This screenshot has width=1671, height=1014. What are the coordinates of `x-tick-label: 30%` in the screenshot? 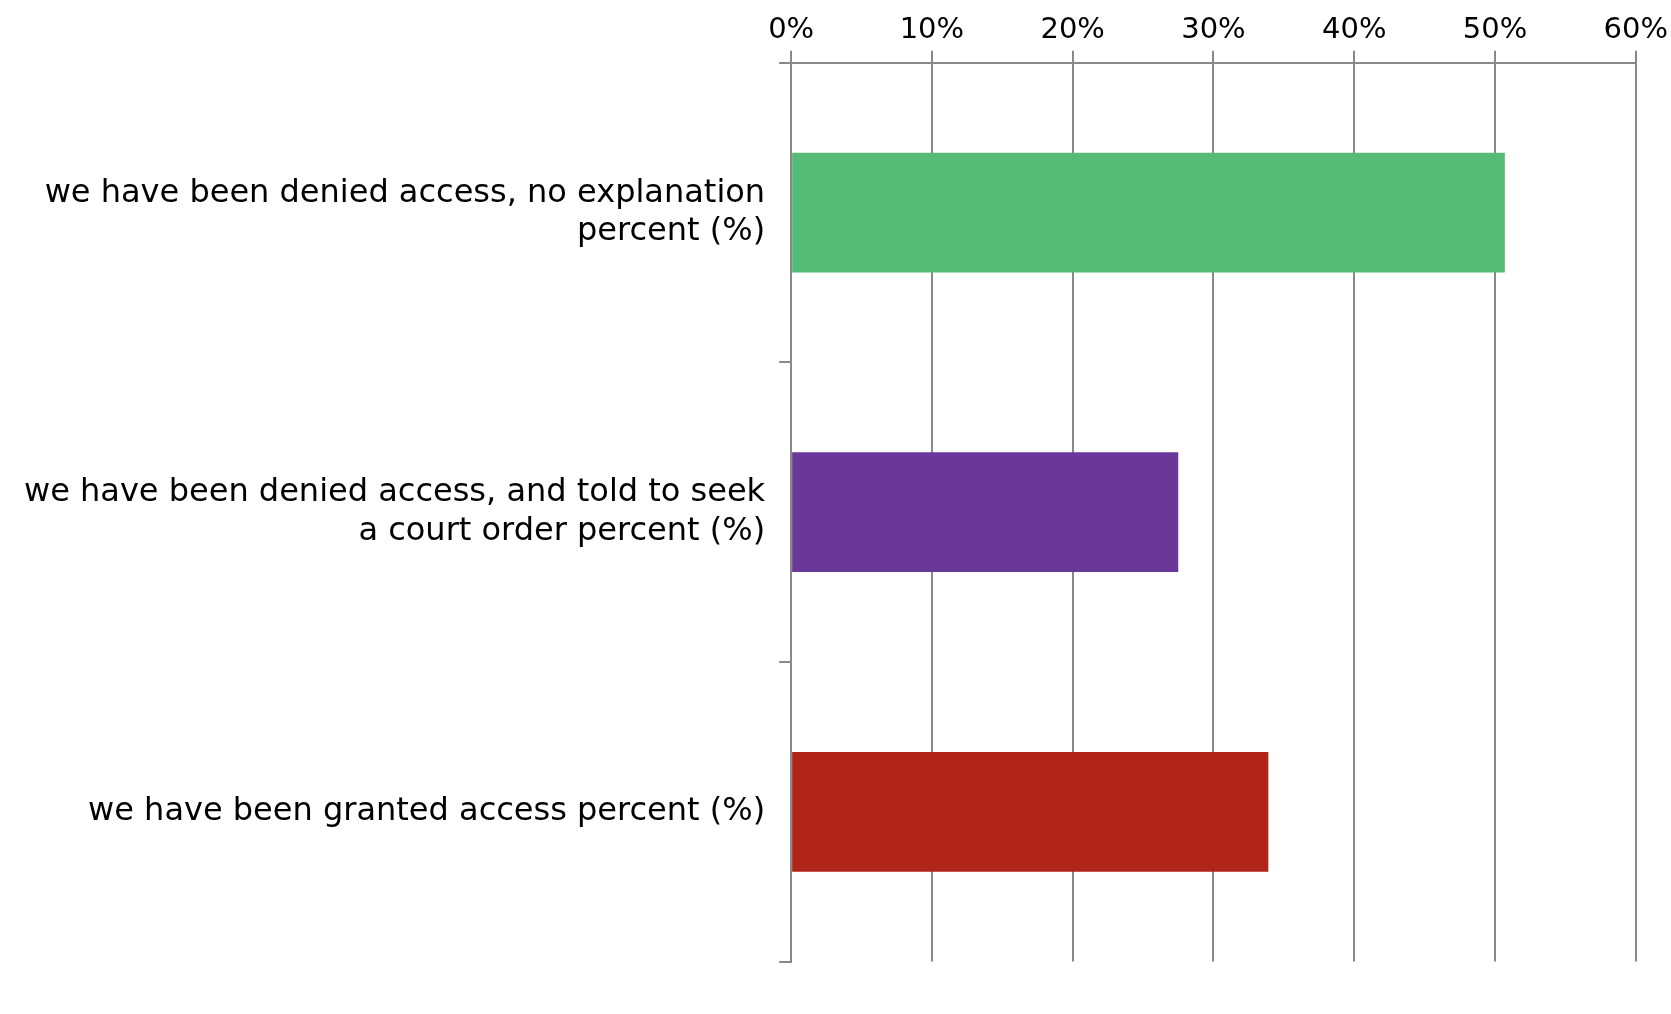 It's located at (1213, 27).